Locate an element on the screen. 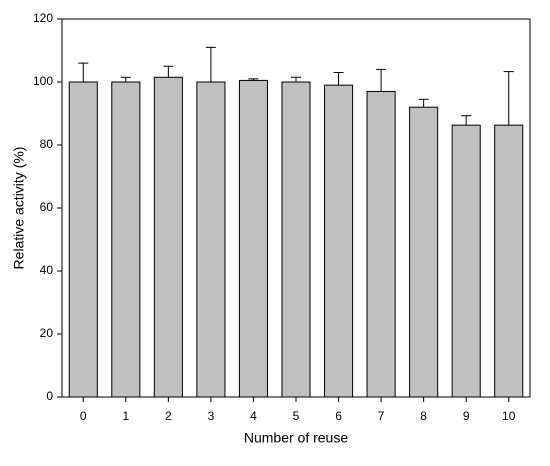 This screenshot has width=550, height=466. y-axis-label: Relative activity (%) is located at coordinates (19, 208).